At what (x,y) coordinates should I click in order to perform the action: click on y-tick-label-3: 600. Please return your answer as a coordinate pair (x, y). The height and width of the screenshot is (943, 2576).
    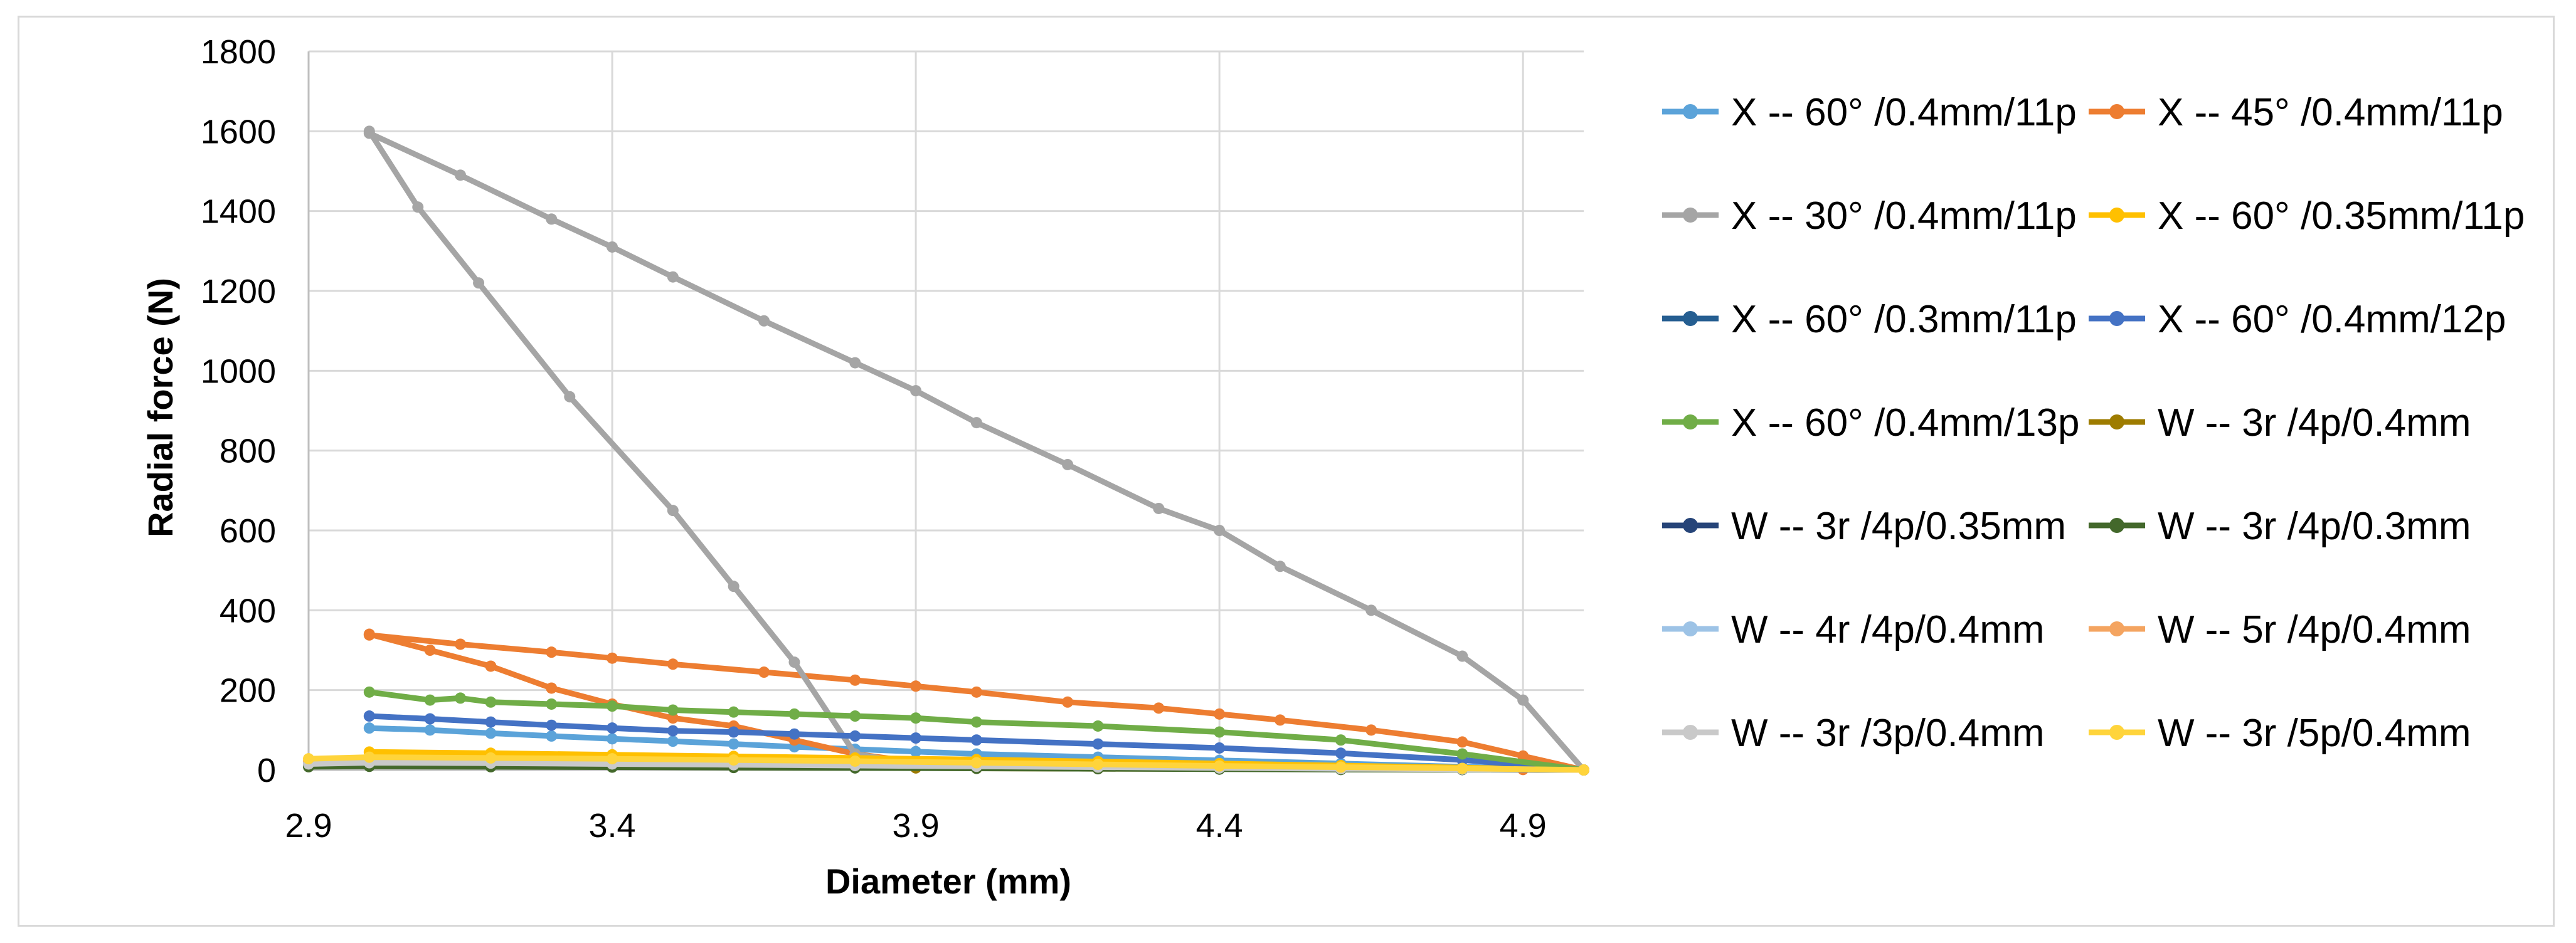
    Looking at the image, I should click on (248, 531).